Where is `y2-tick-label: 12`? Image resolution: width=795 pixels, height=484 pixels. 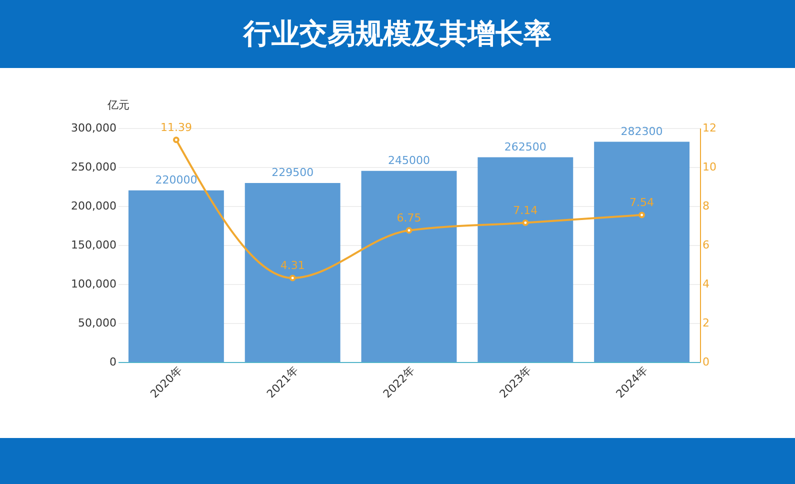
y2-tick-label: 12 is located at coordinates (709, 128).